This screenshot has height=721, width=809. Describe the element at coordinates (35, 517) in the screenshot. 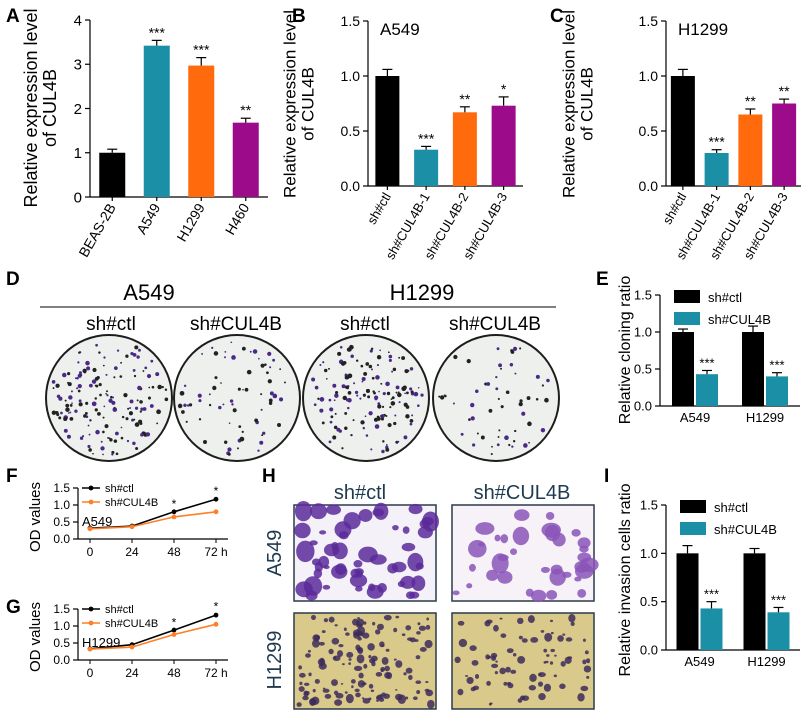

I see `chart-f-ylabel: OD values` at that location.